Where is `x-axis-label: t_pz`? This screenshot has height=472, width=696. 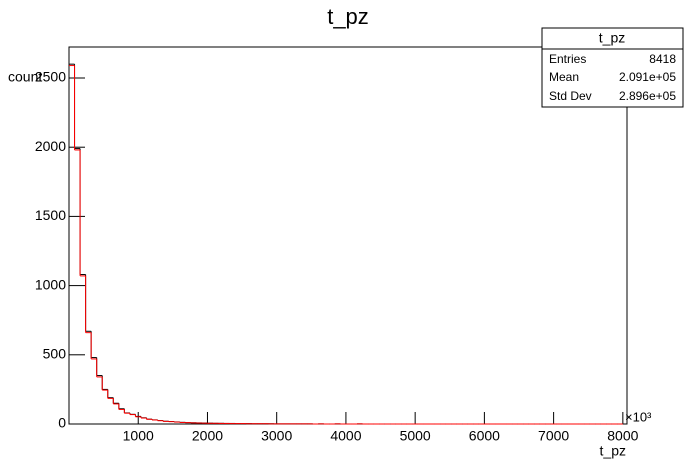 x-axis-label: t_pz is located at coordinates (613, 451).